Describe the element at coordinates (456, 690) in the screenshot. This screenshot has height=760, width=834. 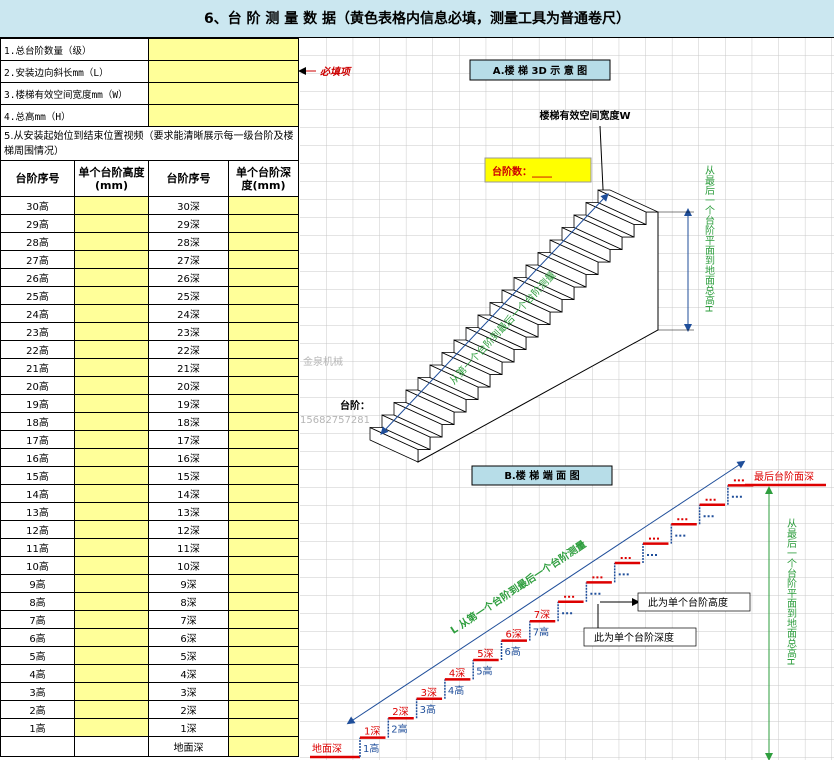
I see `step-height-label: 4高` at that location.